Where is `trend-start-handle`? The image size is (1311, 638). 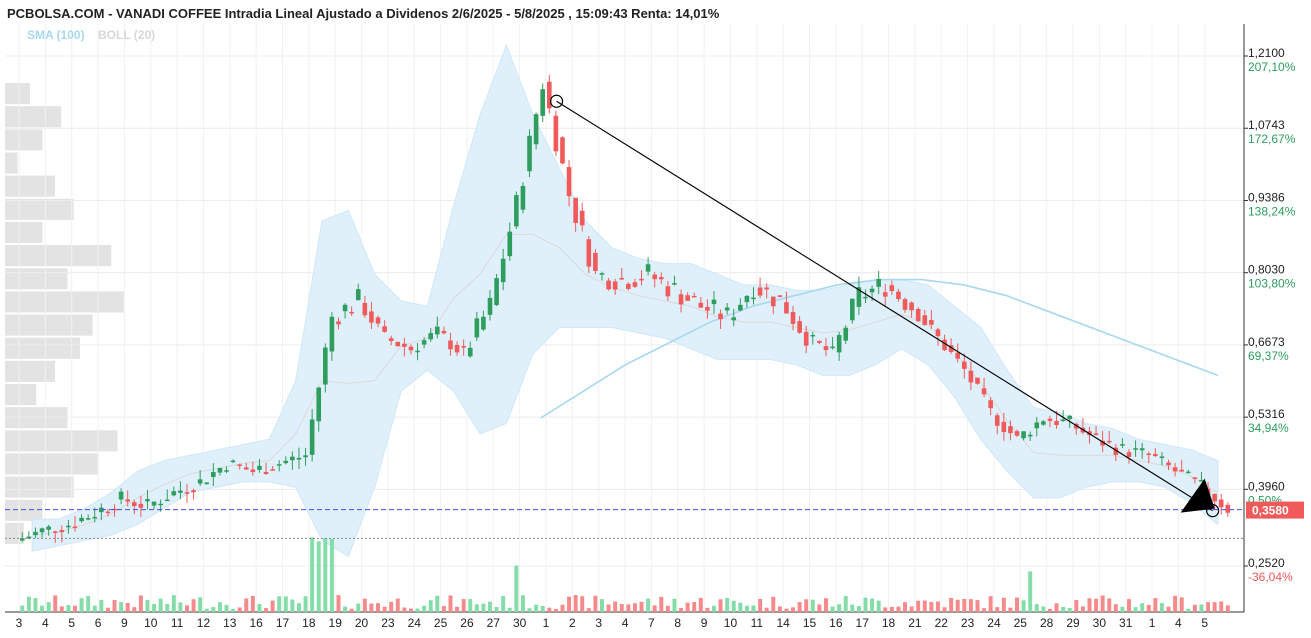
trend-start-handle is located at coordinates (556, 101).